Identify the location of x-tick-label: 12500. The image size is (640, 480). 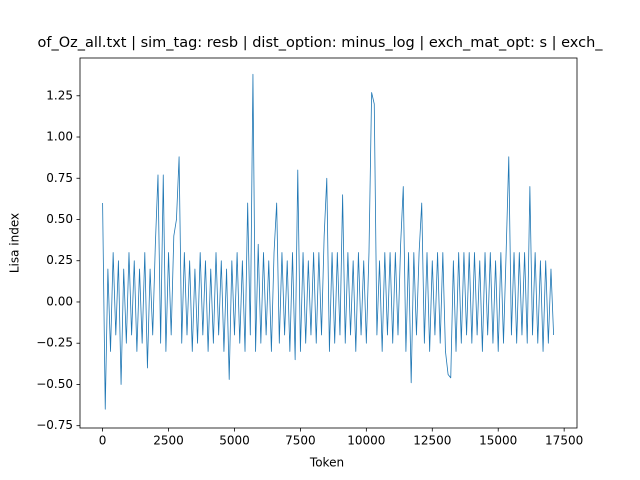
(432, 441).